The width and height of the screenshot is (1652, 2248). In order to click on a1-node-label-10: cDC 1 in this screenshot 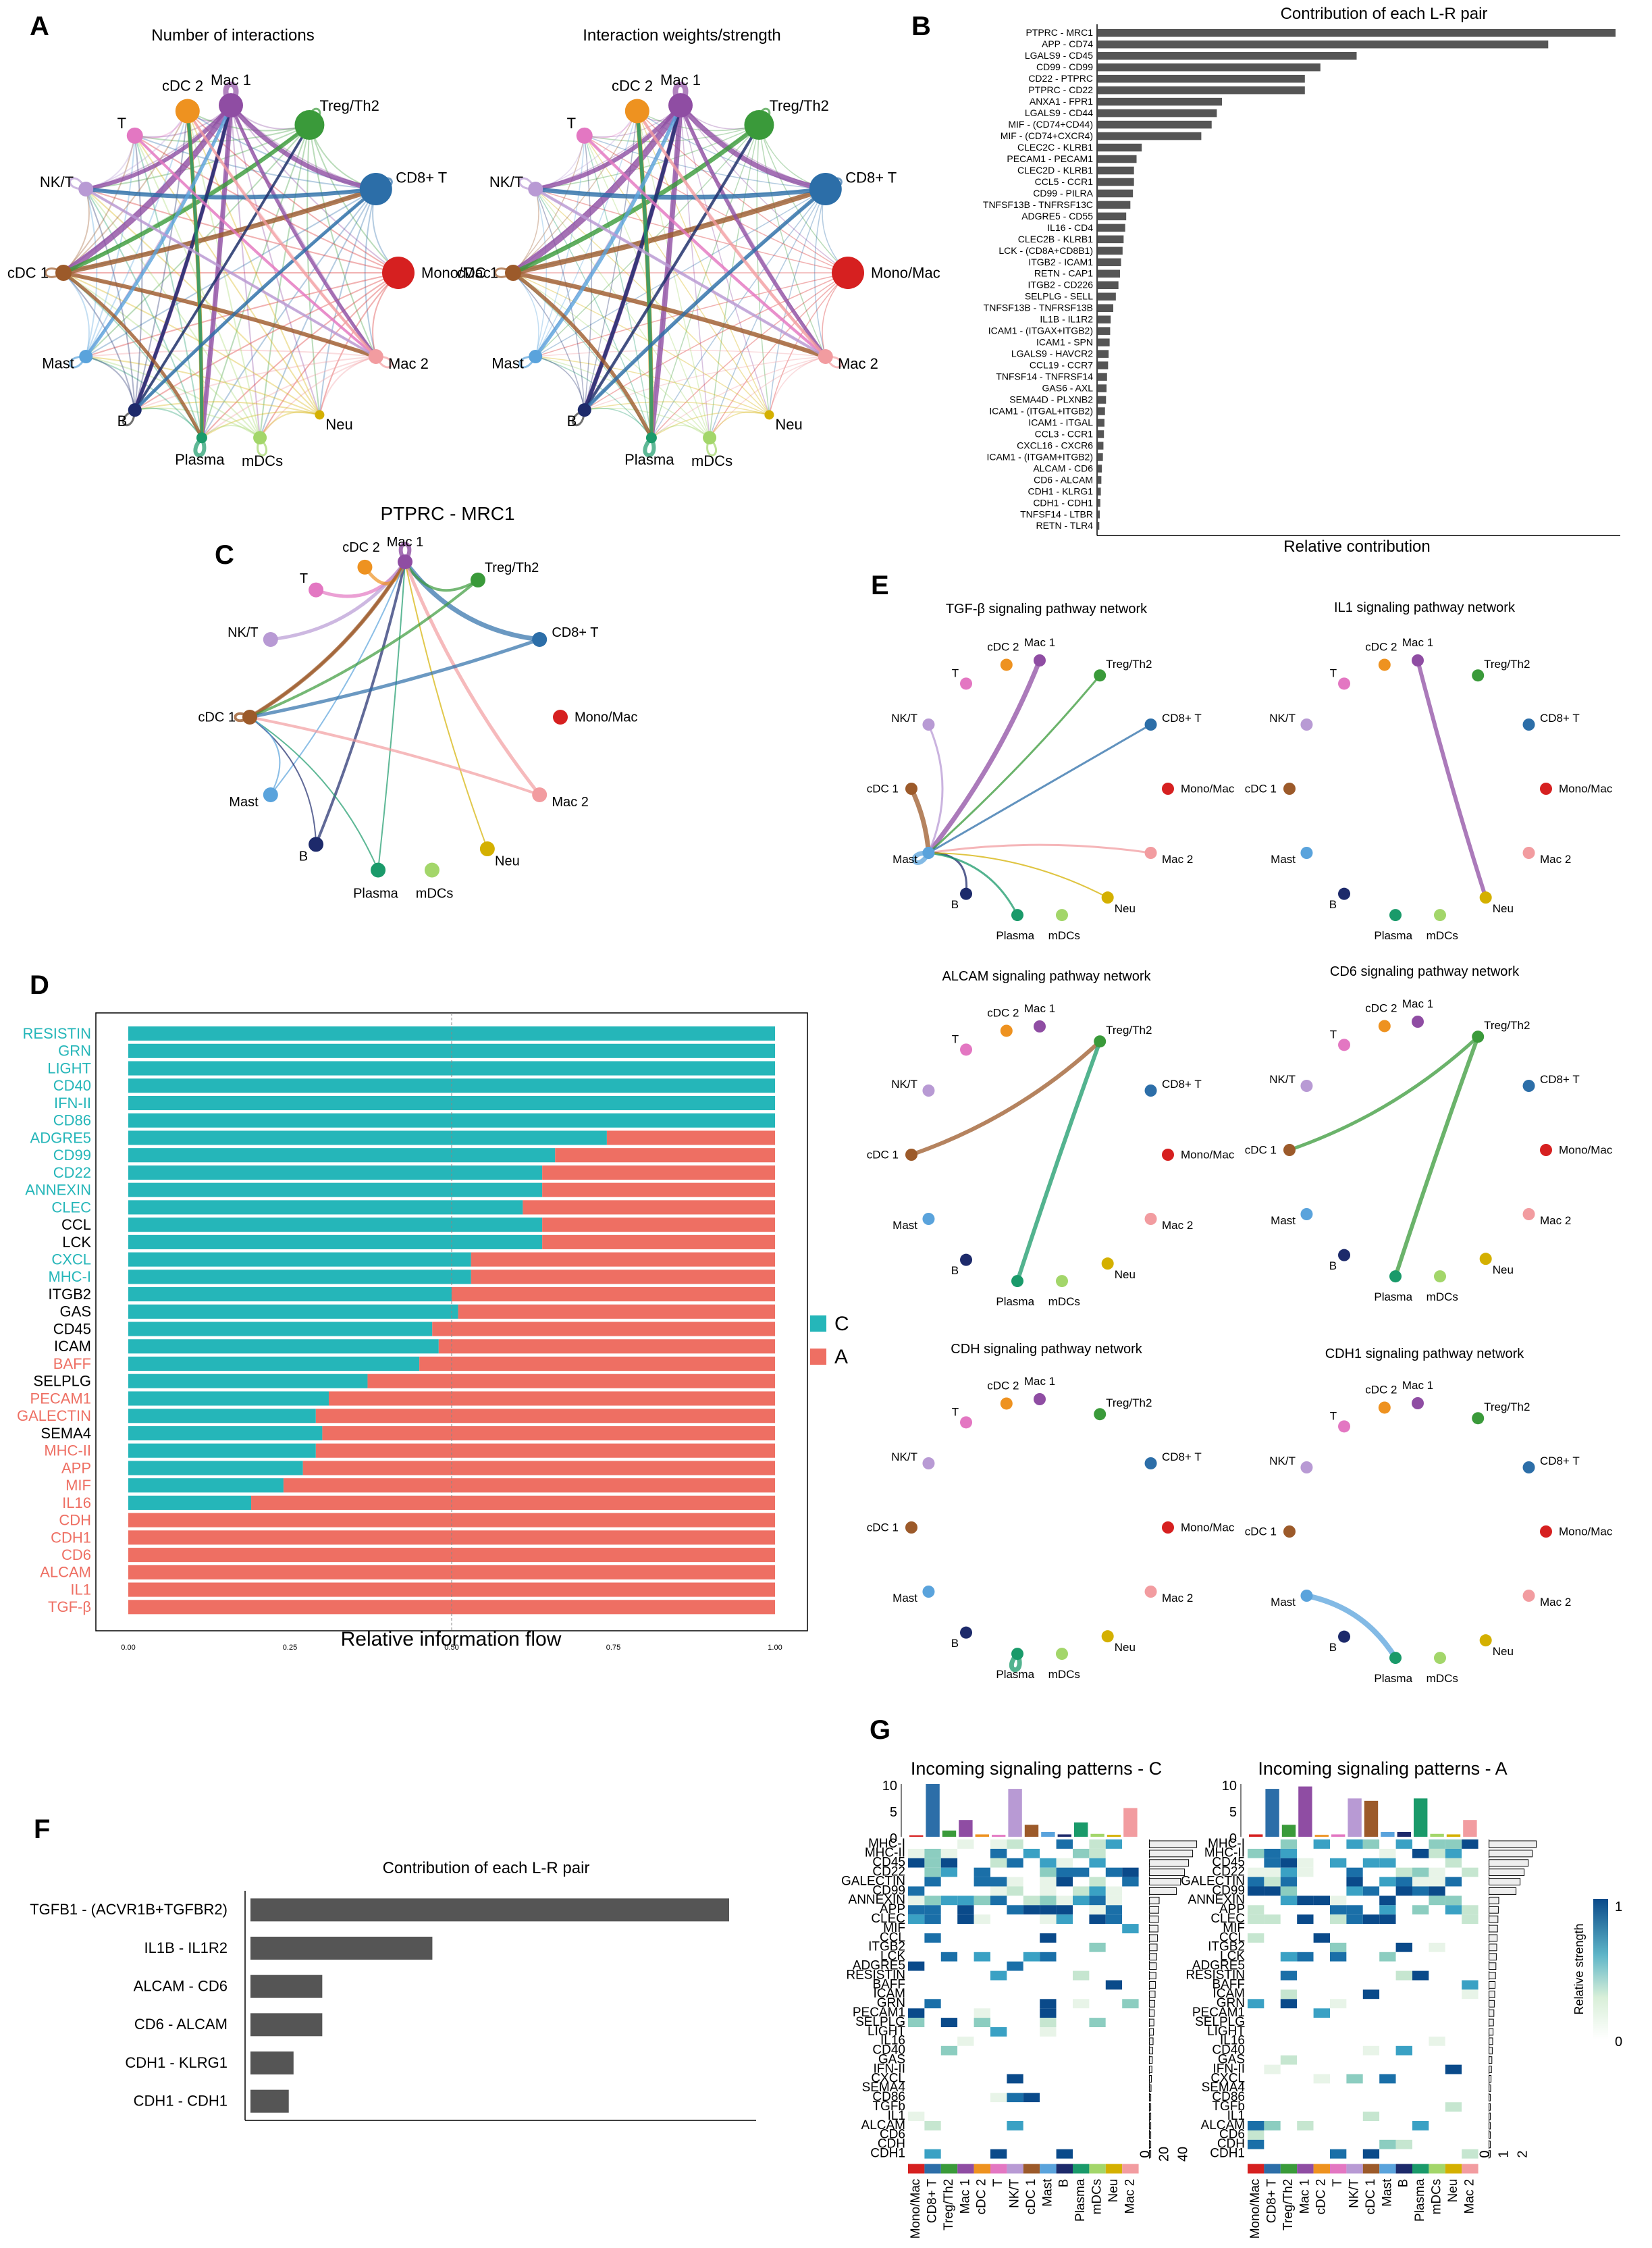, I will do `click(28, 272)`.